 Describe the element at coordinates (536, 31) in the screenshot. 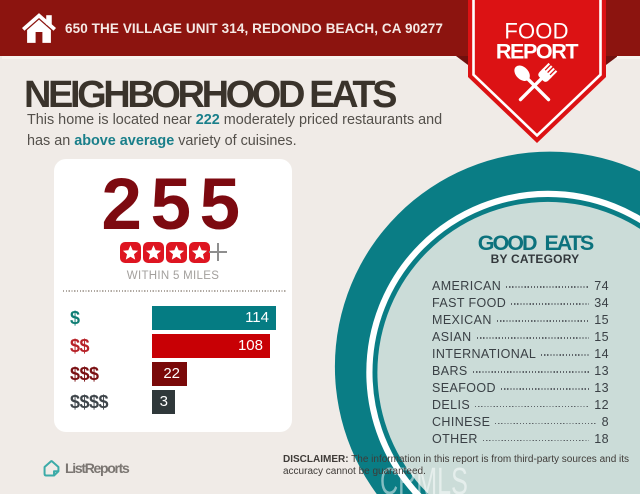

I see `svg-text: FOOD` at that location.